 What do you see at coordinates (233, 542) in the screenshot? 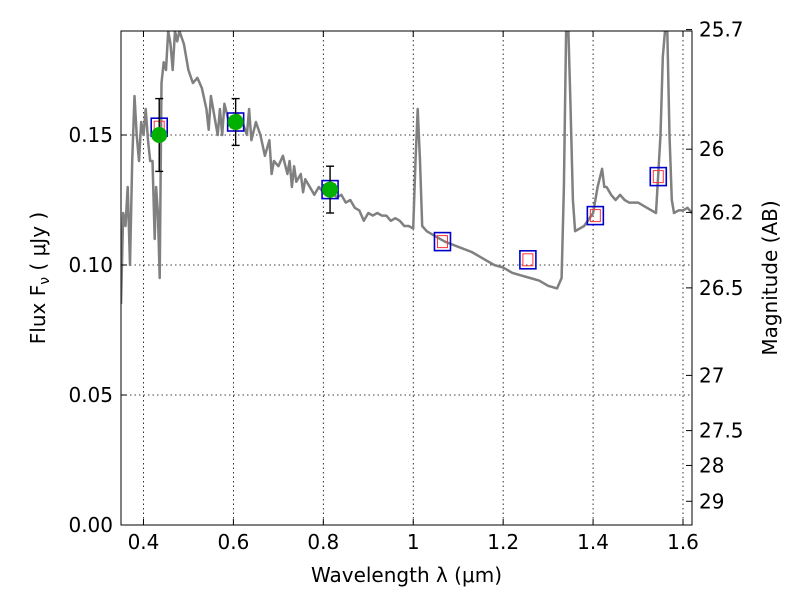
I see `x-tick-label: 0.6` at bounding box center [233, 542].